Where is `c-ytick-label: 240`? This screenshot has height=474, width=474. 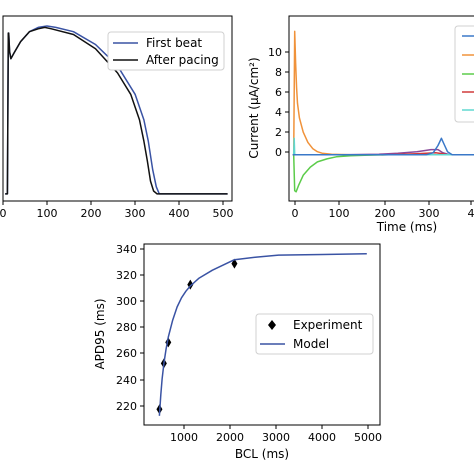 c-ytick-label: 240 is located at coordinates (126, 380).